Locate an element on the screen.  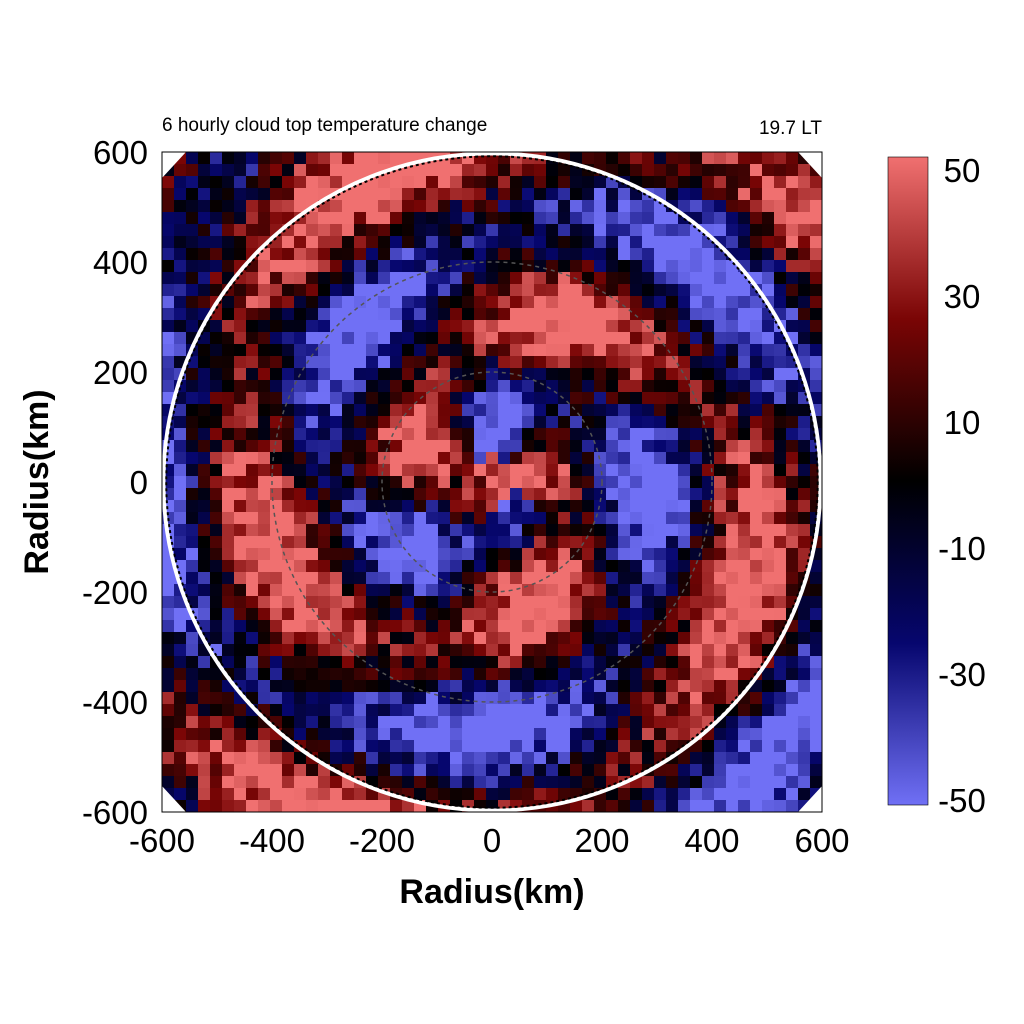
corner-bottom-right is located at coordinates (810, 799).